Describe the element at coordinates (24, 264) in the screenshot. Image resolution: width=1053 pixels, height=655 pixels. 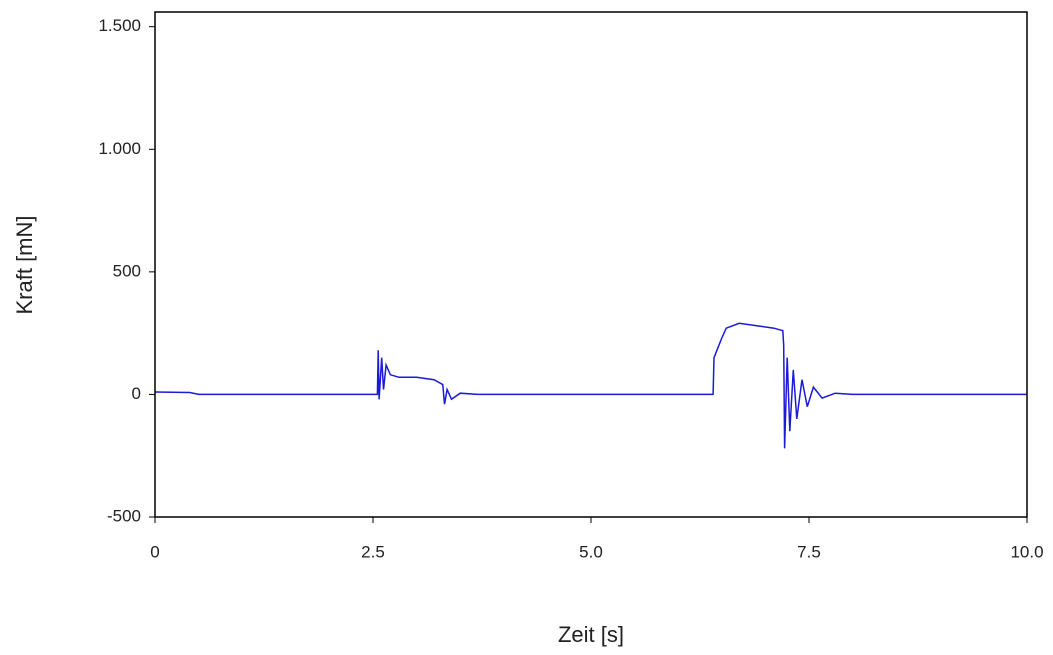
I see `y-axis-title: Kraft [mN]` at that location.